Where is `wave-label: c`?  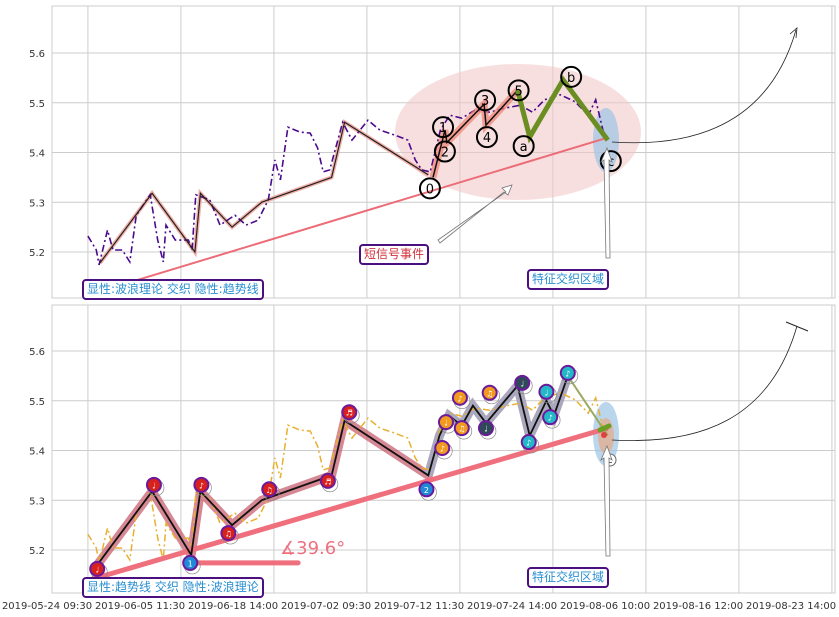
wave-label: c is located at coordinates (610, 162).